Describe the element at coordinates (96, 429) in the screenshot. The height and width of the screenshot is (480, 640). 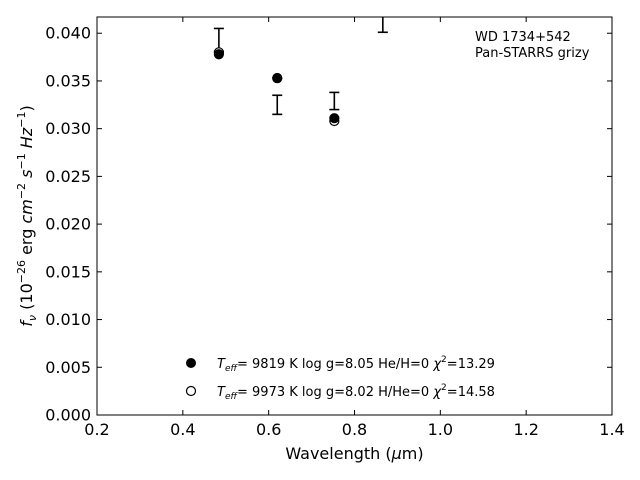
I see `x-tick-label: 0.2` at that location.